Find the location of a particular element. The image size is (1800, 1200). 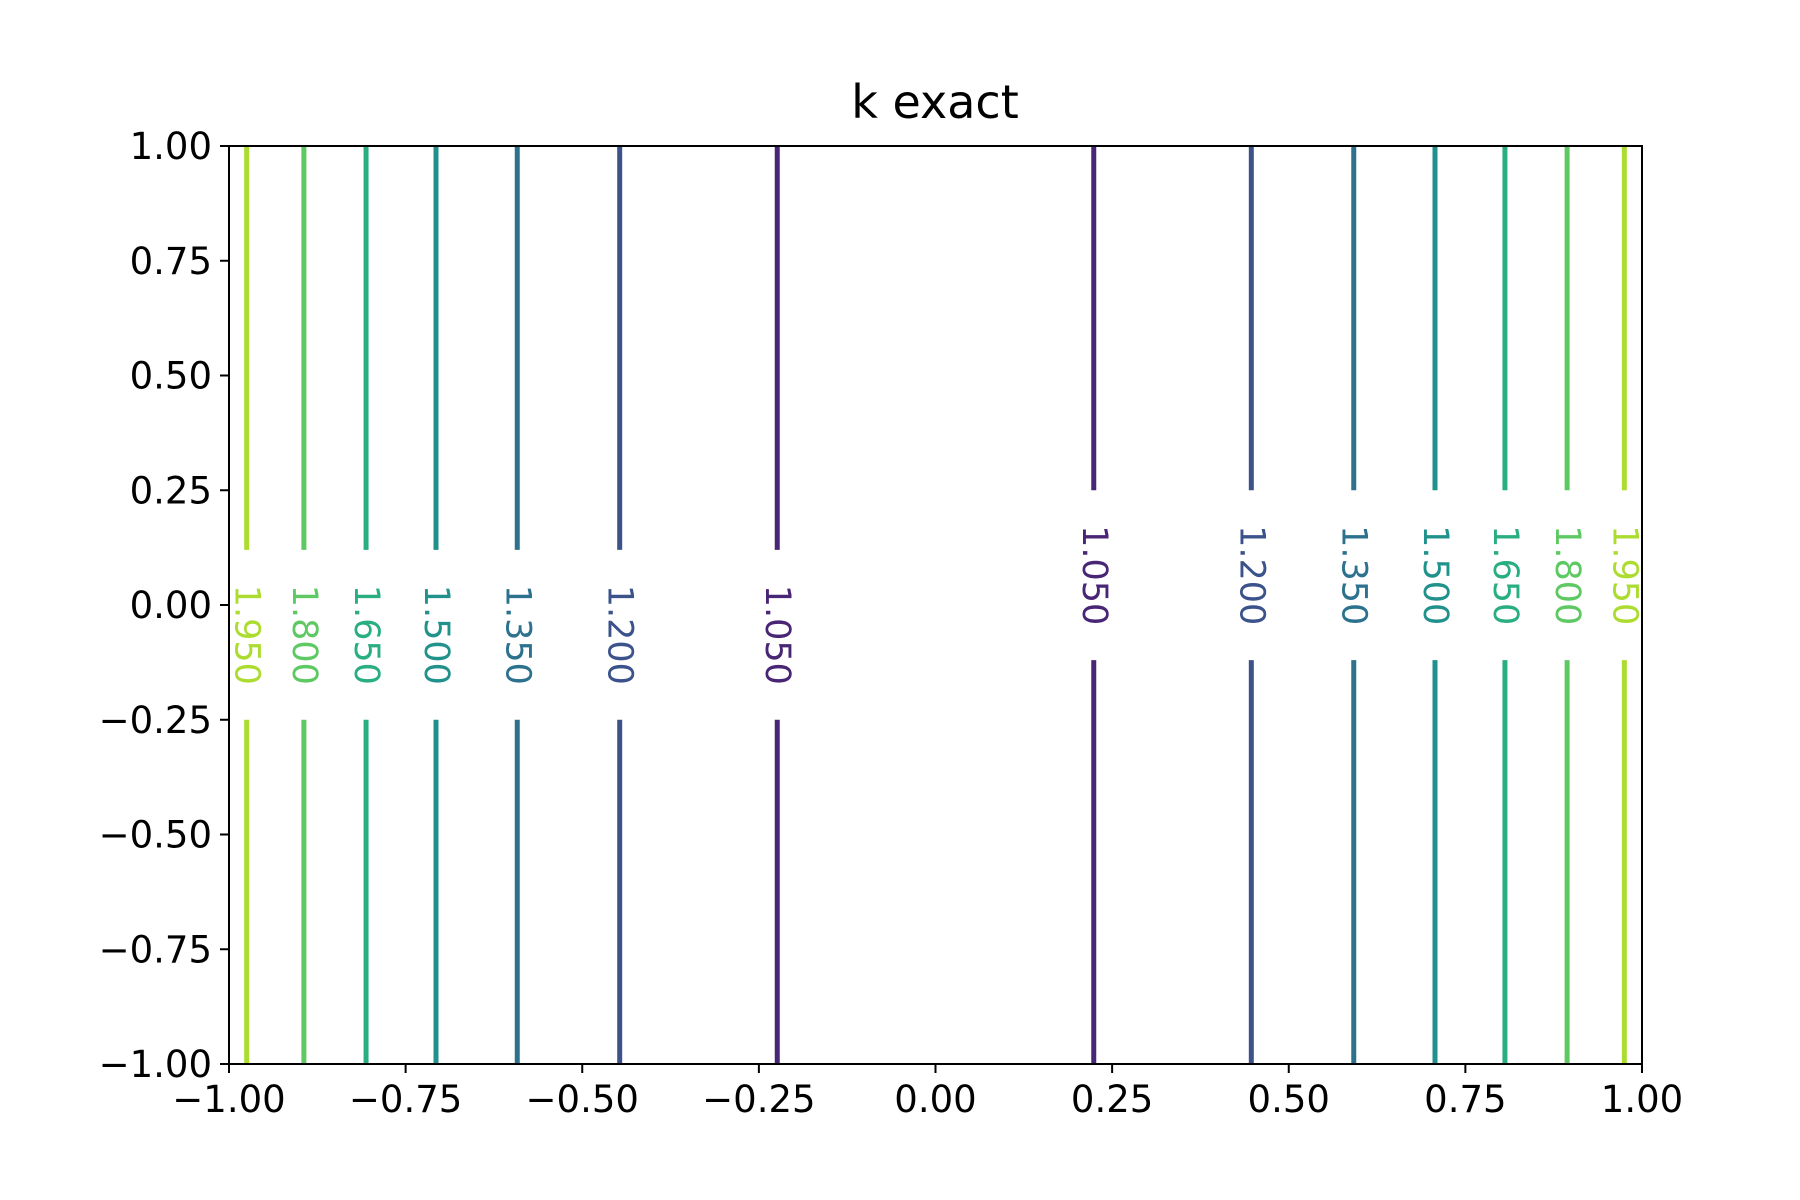

contour-label-1.800-right: 1.800 is located at coordinates (1567, 575).